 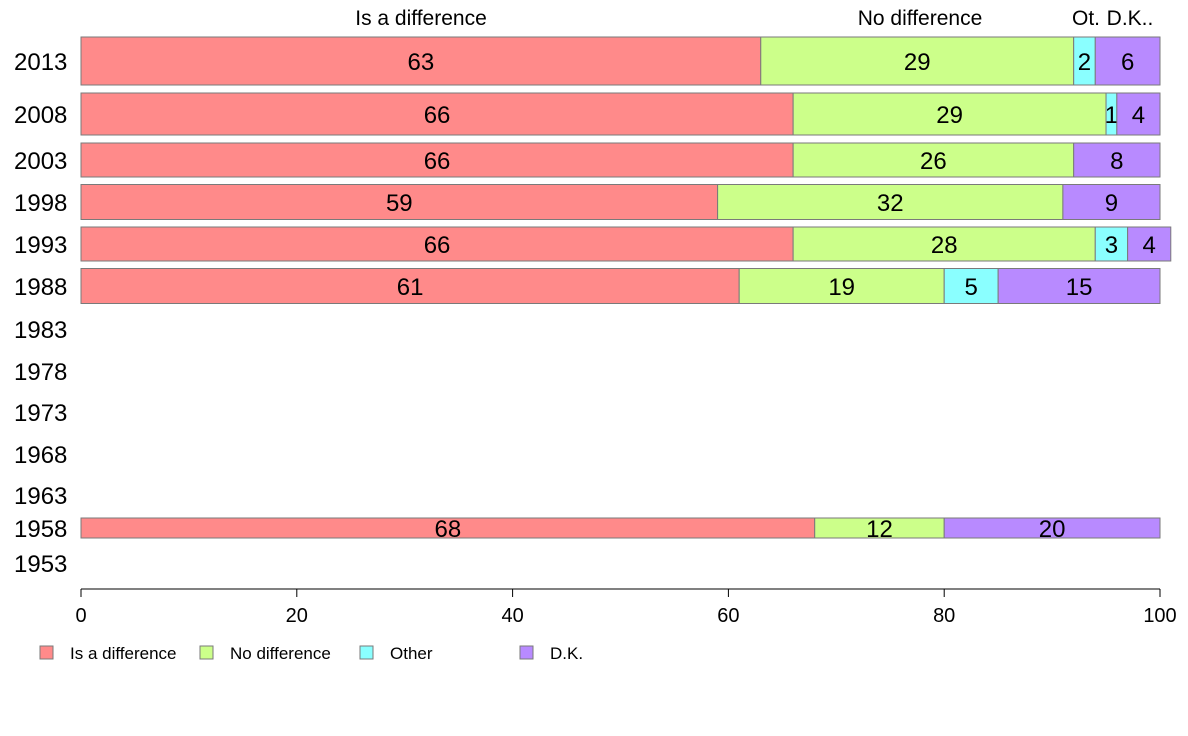 I want to click on x-tick-label: 20, so click(x=297, y=616).